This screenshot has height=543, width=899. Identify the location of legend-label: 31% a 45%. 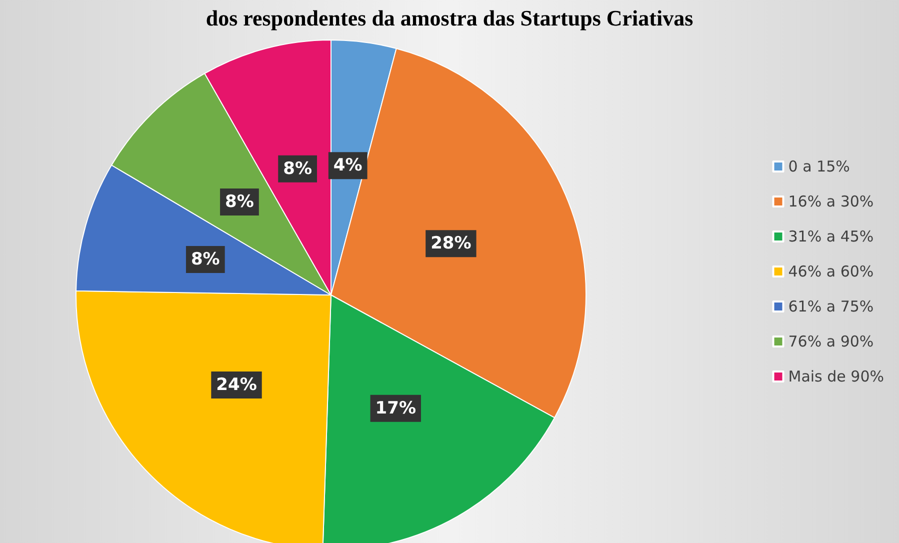
(831, 237).